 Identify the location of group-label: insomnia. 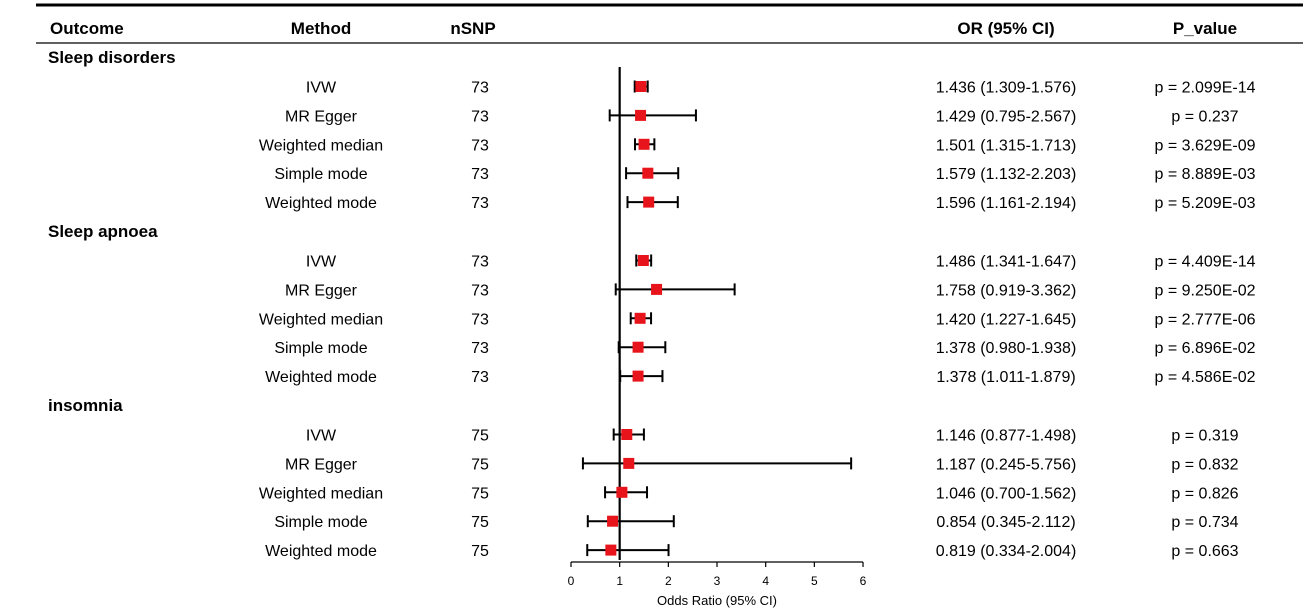
(85, 405).